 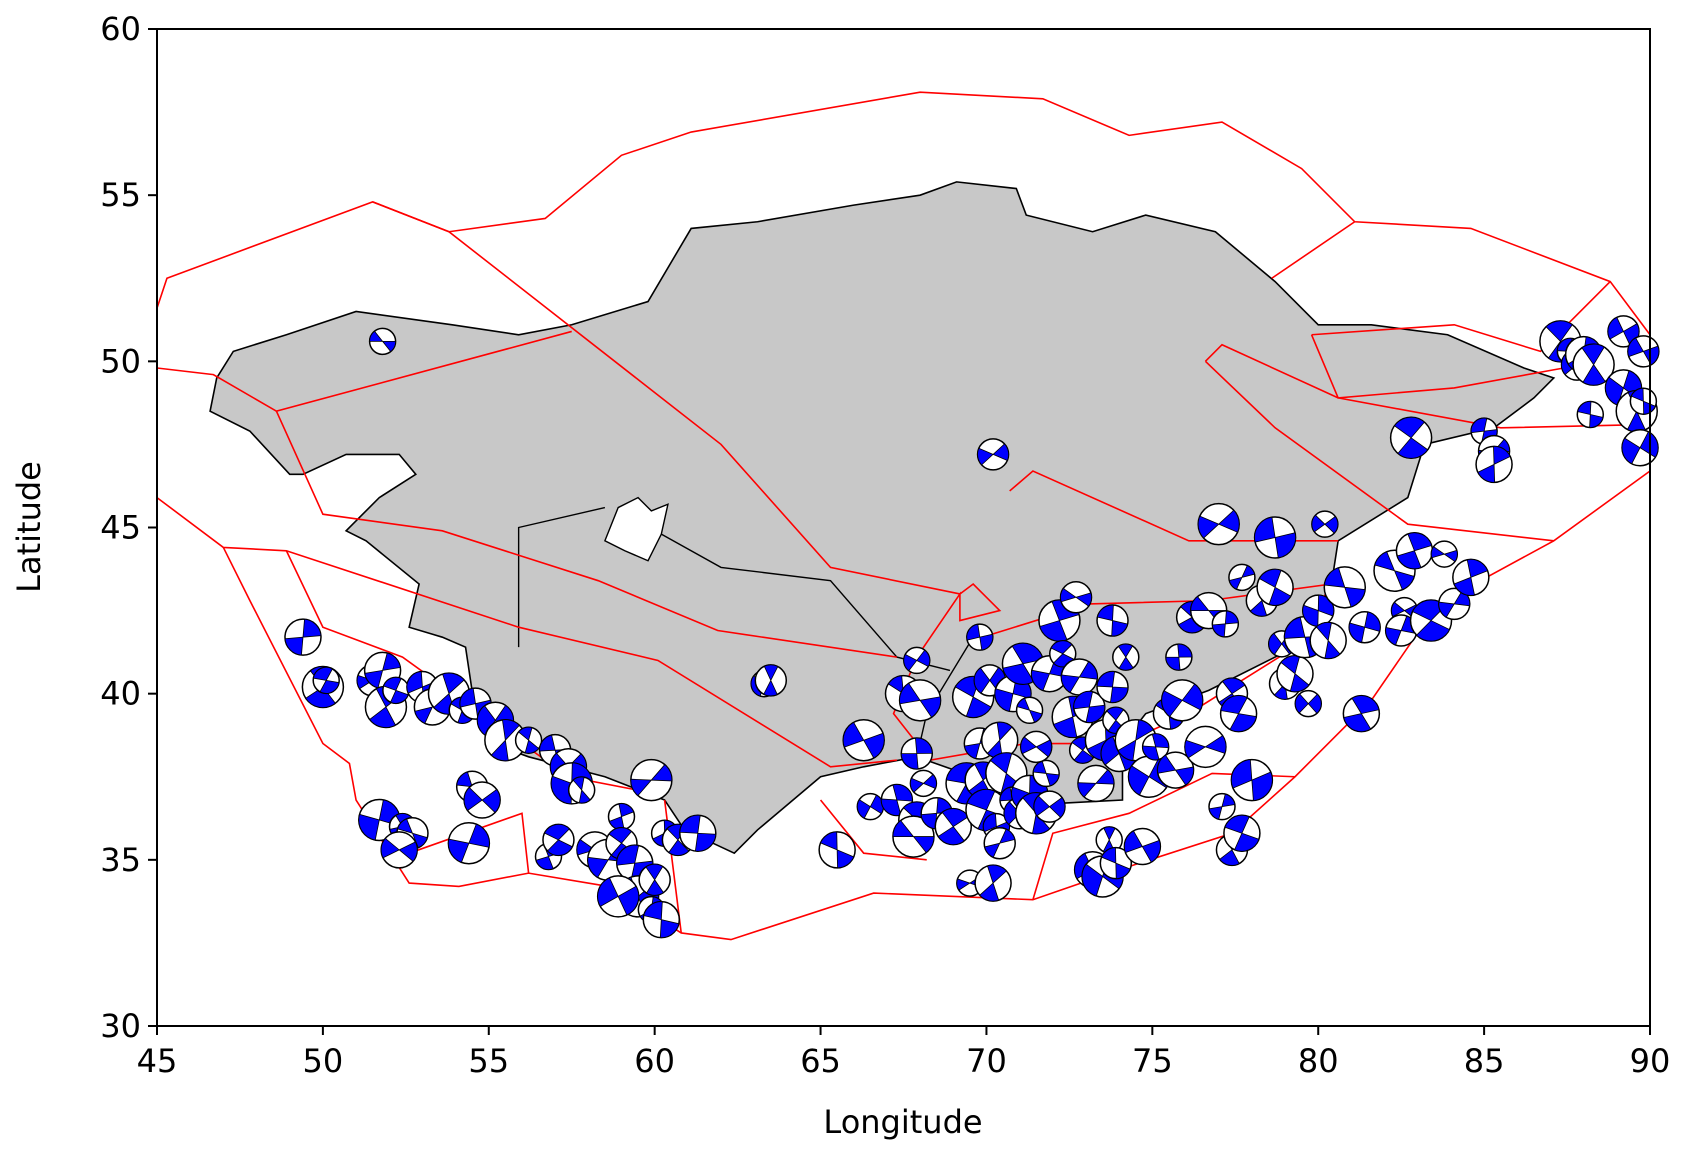 What do you see at coordinates (120, 528) in the screenshot?
I see `y-tick-label: 45` at bounding box center [120, 528].